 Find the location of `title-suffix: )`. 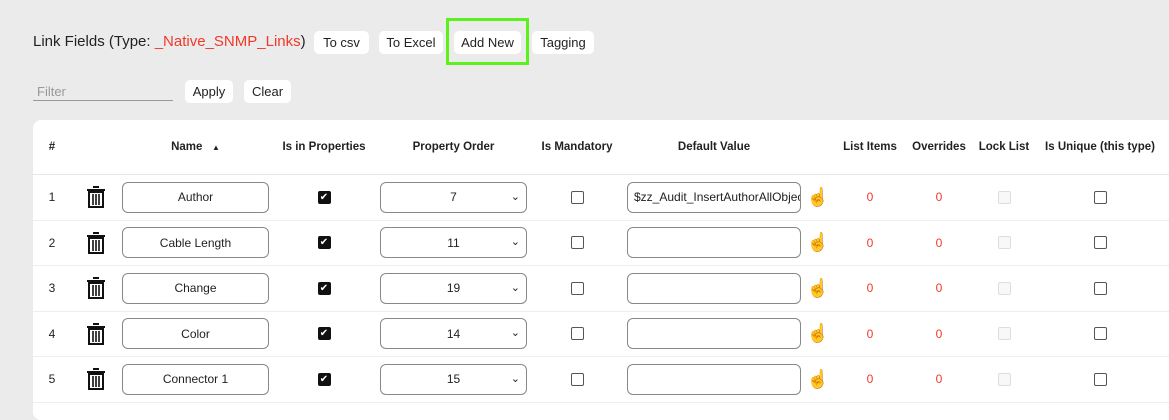

title-suffix: ) is located at coordinates (303, 41).